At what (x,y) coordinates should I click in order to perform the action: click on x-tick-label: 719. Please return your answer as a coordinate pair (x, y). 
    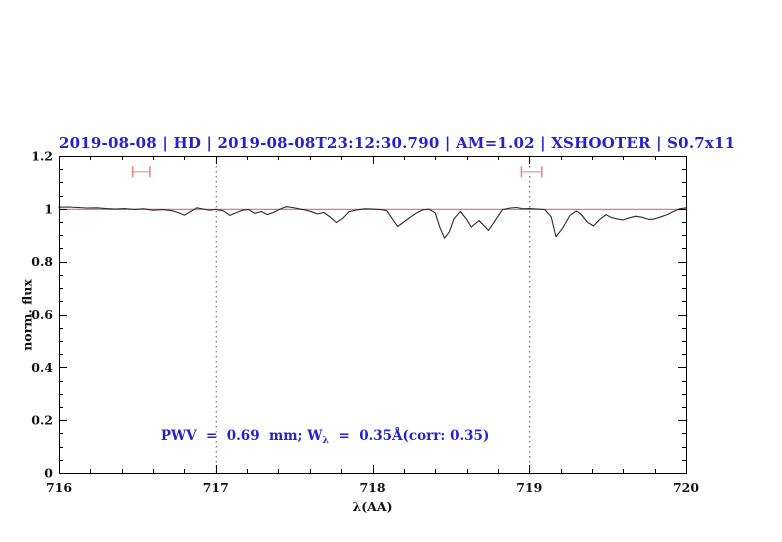
    Looking at the image, I should click on (529, 487).